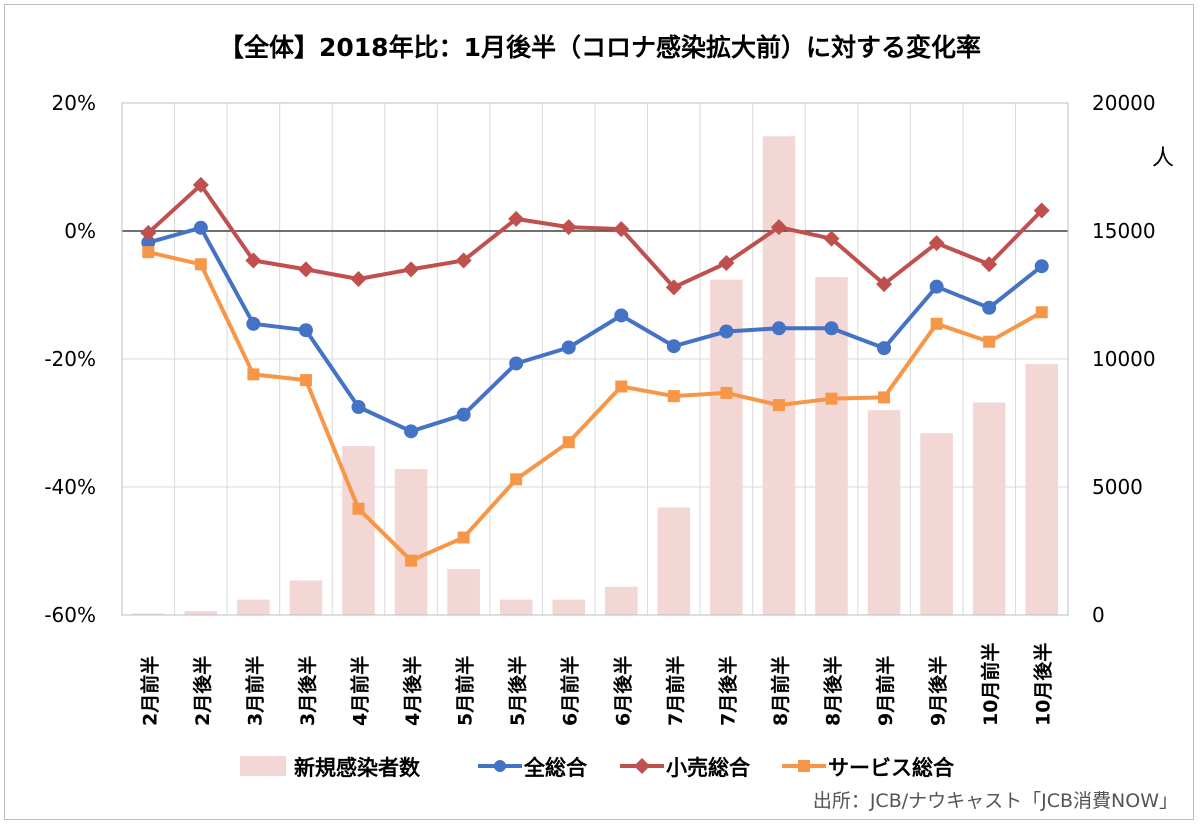 The height and width of the screenshot is (825, 1200). Describe the element at coordinates (833, 691) in the screenshot. I see `x-tick-label: 8月後半` at that location.